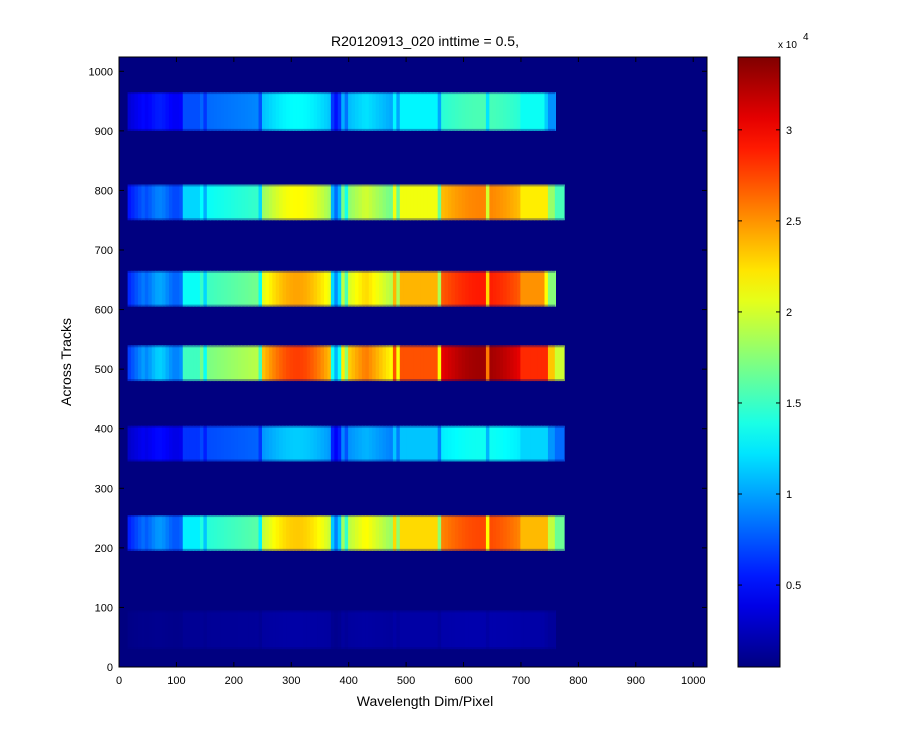  What do you see at coordinates (66, 362) in the screenshot?
I see `y-axis-title: Across Tracks` at bounding box center [66, 362].